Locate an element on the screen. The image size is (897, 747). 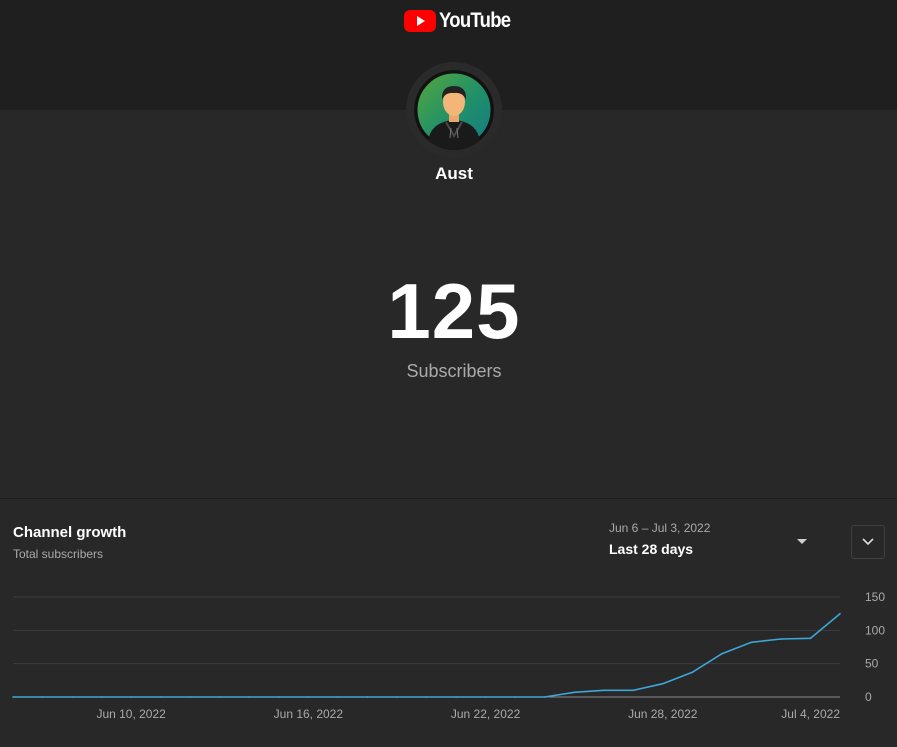
logo-text: YouTube is located at coordinates (475, 20).